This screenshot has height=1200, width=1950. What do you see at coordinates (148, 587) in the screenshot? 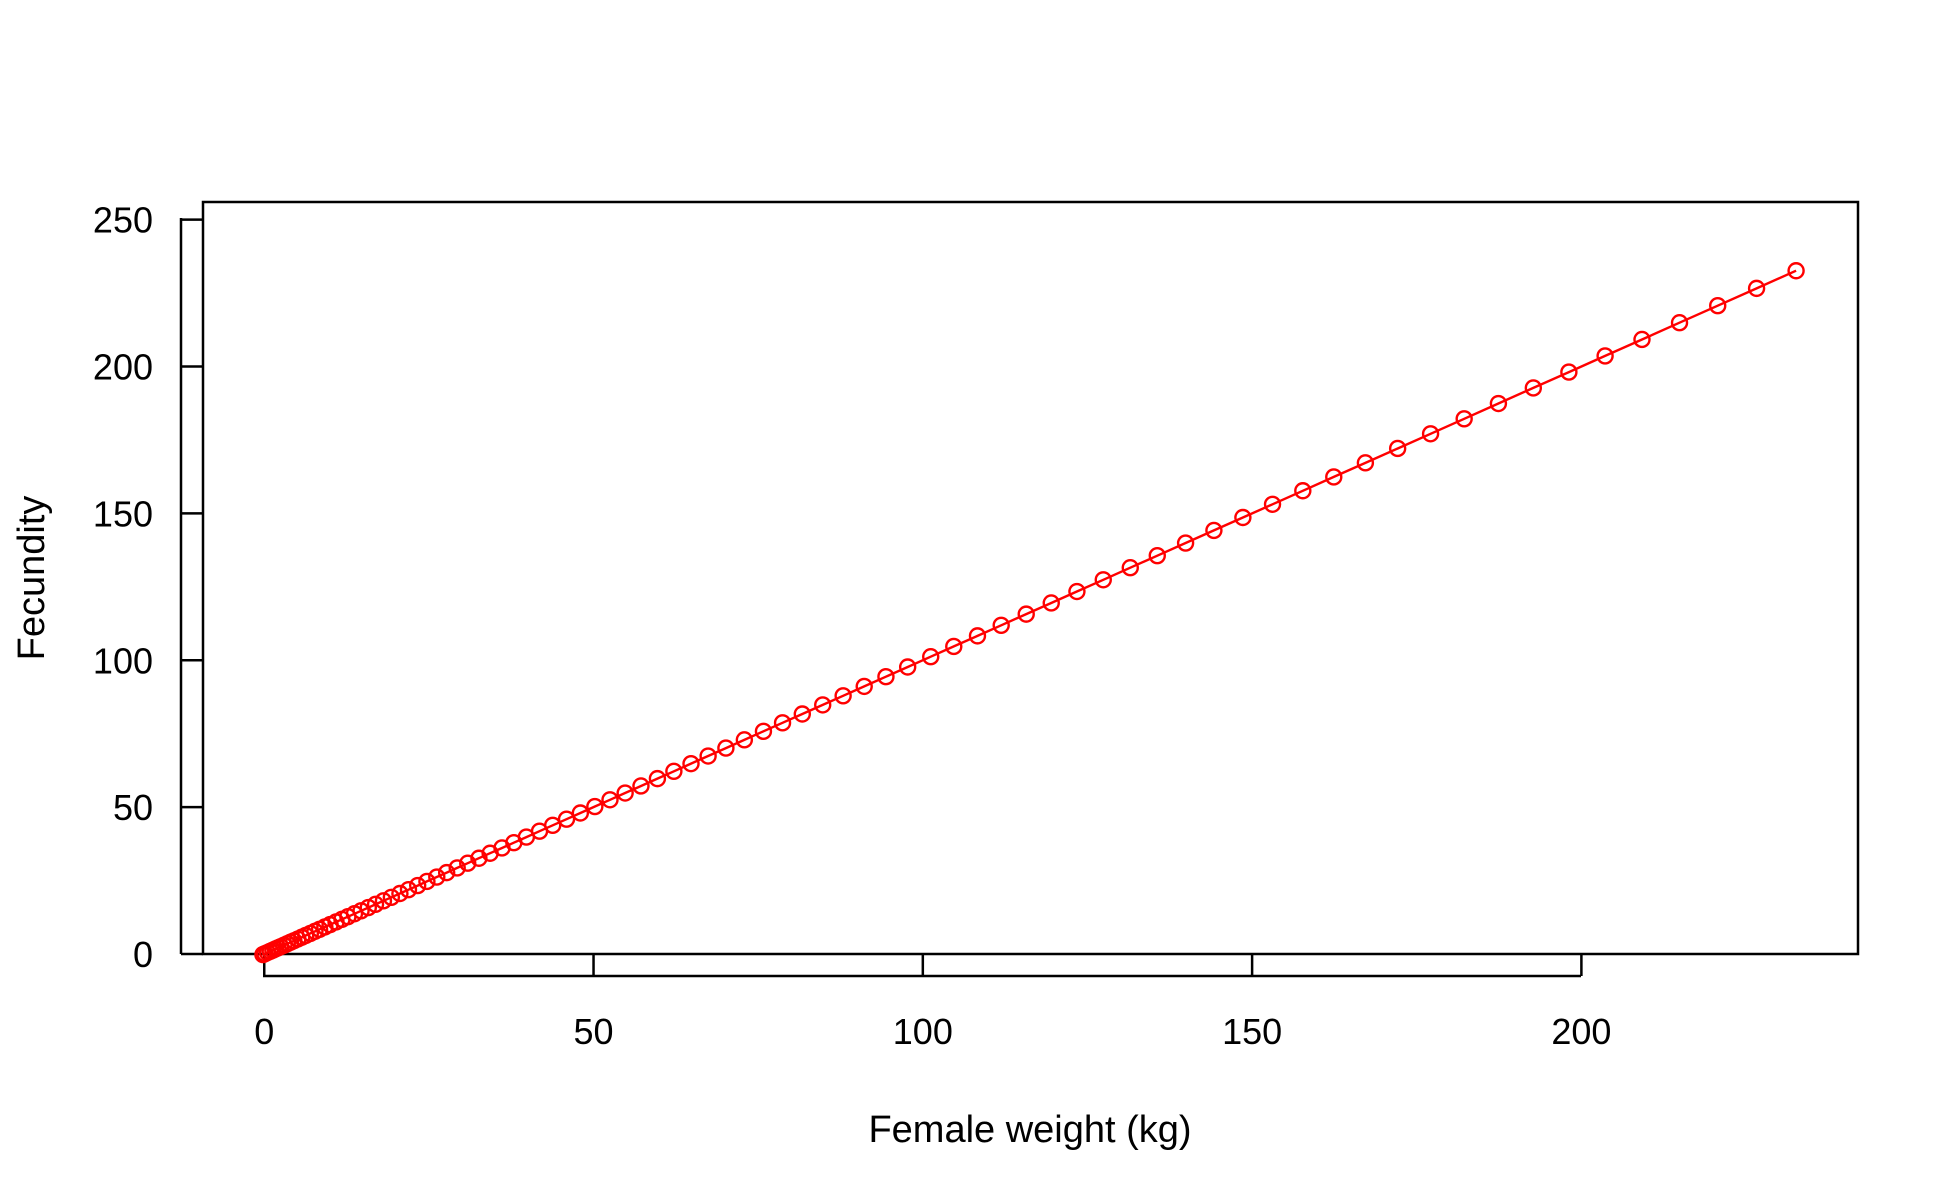
I see `y-axis: 0 50 100 150 200 250` at bounding box center [148, 587].